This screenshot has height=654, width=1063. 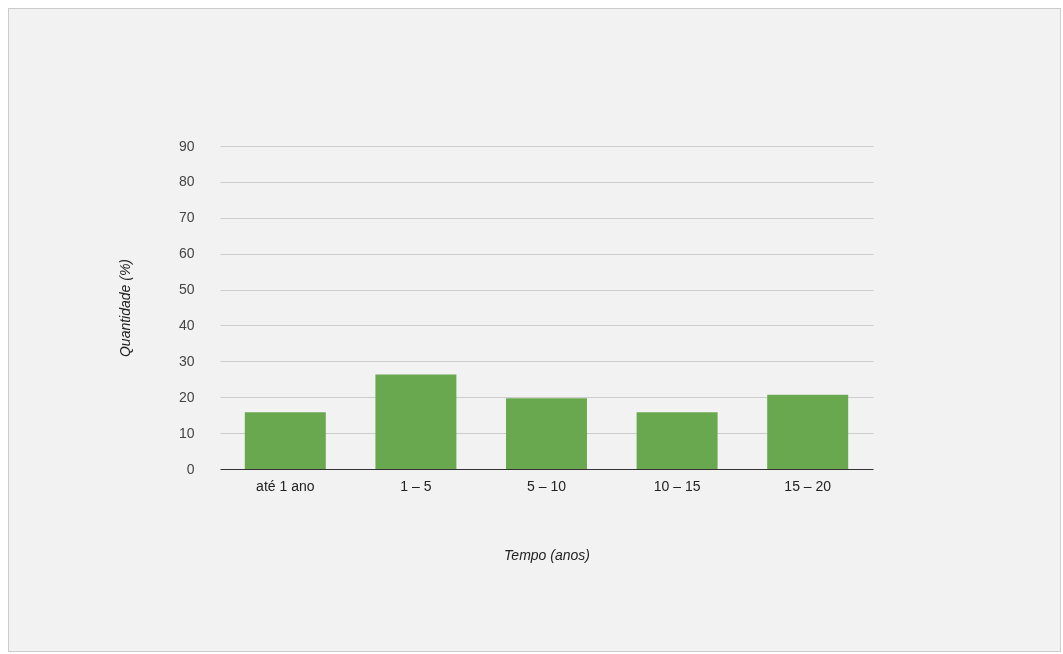 What do you see at coordinates (186, 396) in the screenshot?
I see `y-tick-label: 20` at bounding box center [186, 396].